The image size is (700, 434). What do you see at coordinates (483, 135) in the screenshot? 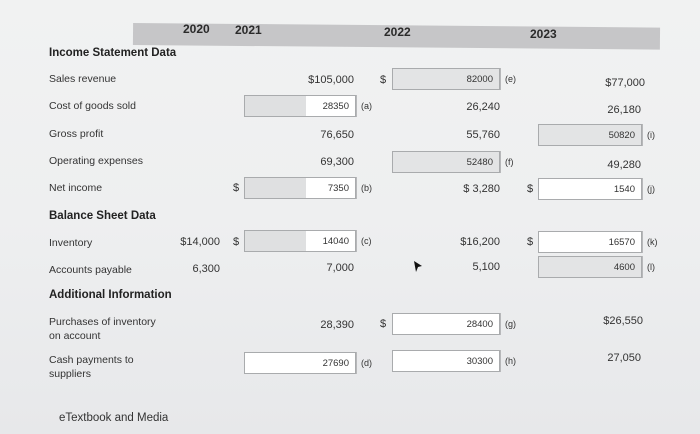
I see `gross-2022: 55,760` at bounding box center [483, 135].